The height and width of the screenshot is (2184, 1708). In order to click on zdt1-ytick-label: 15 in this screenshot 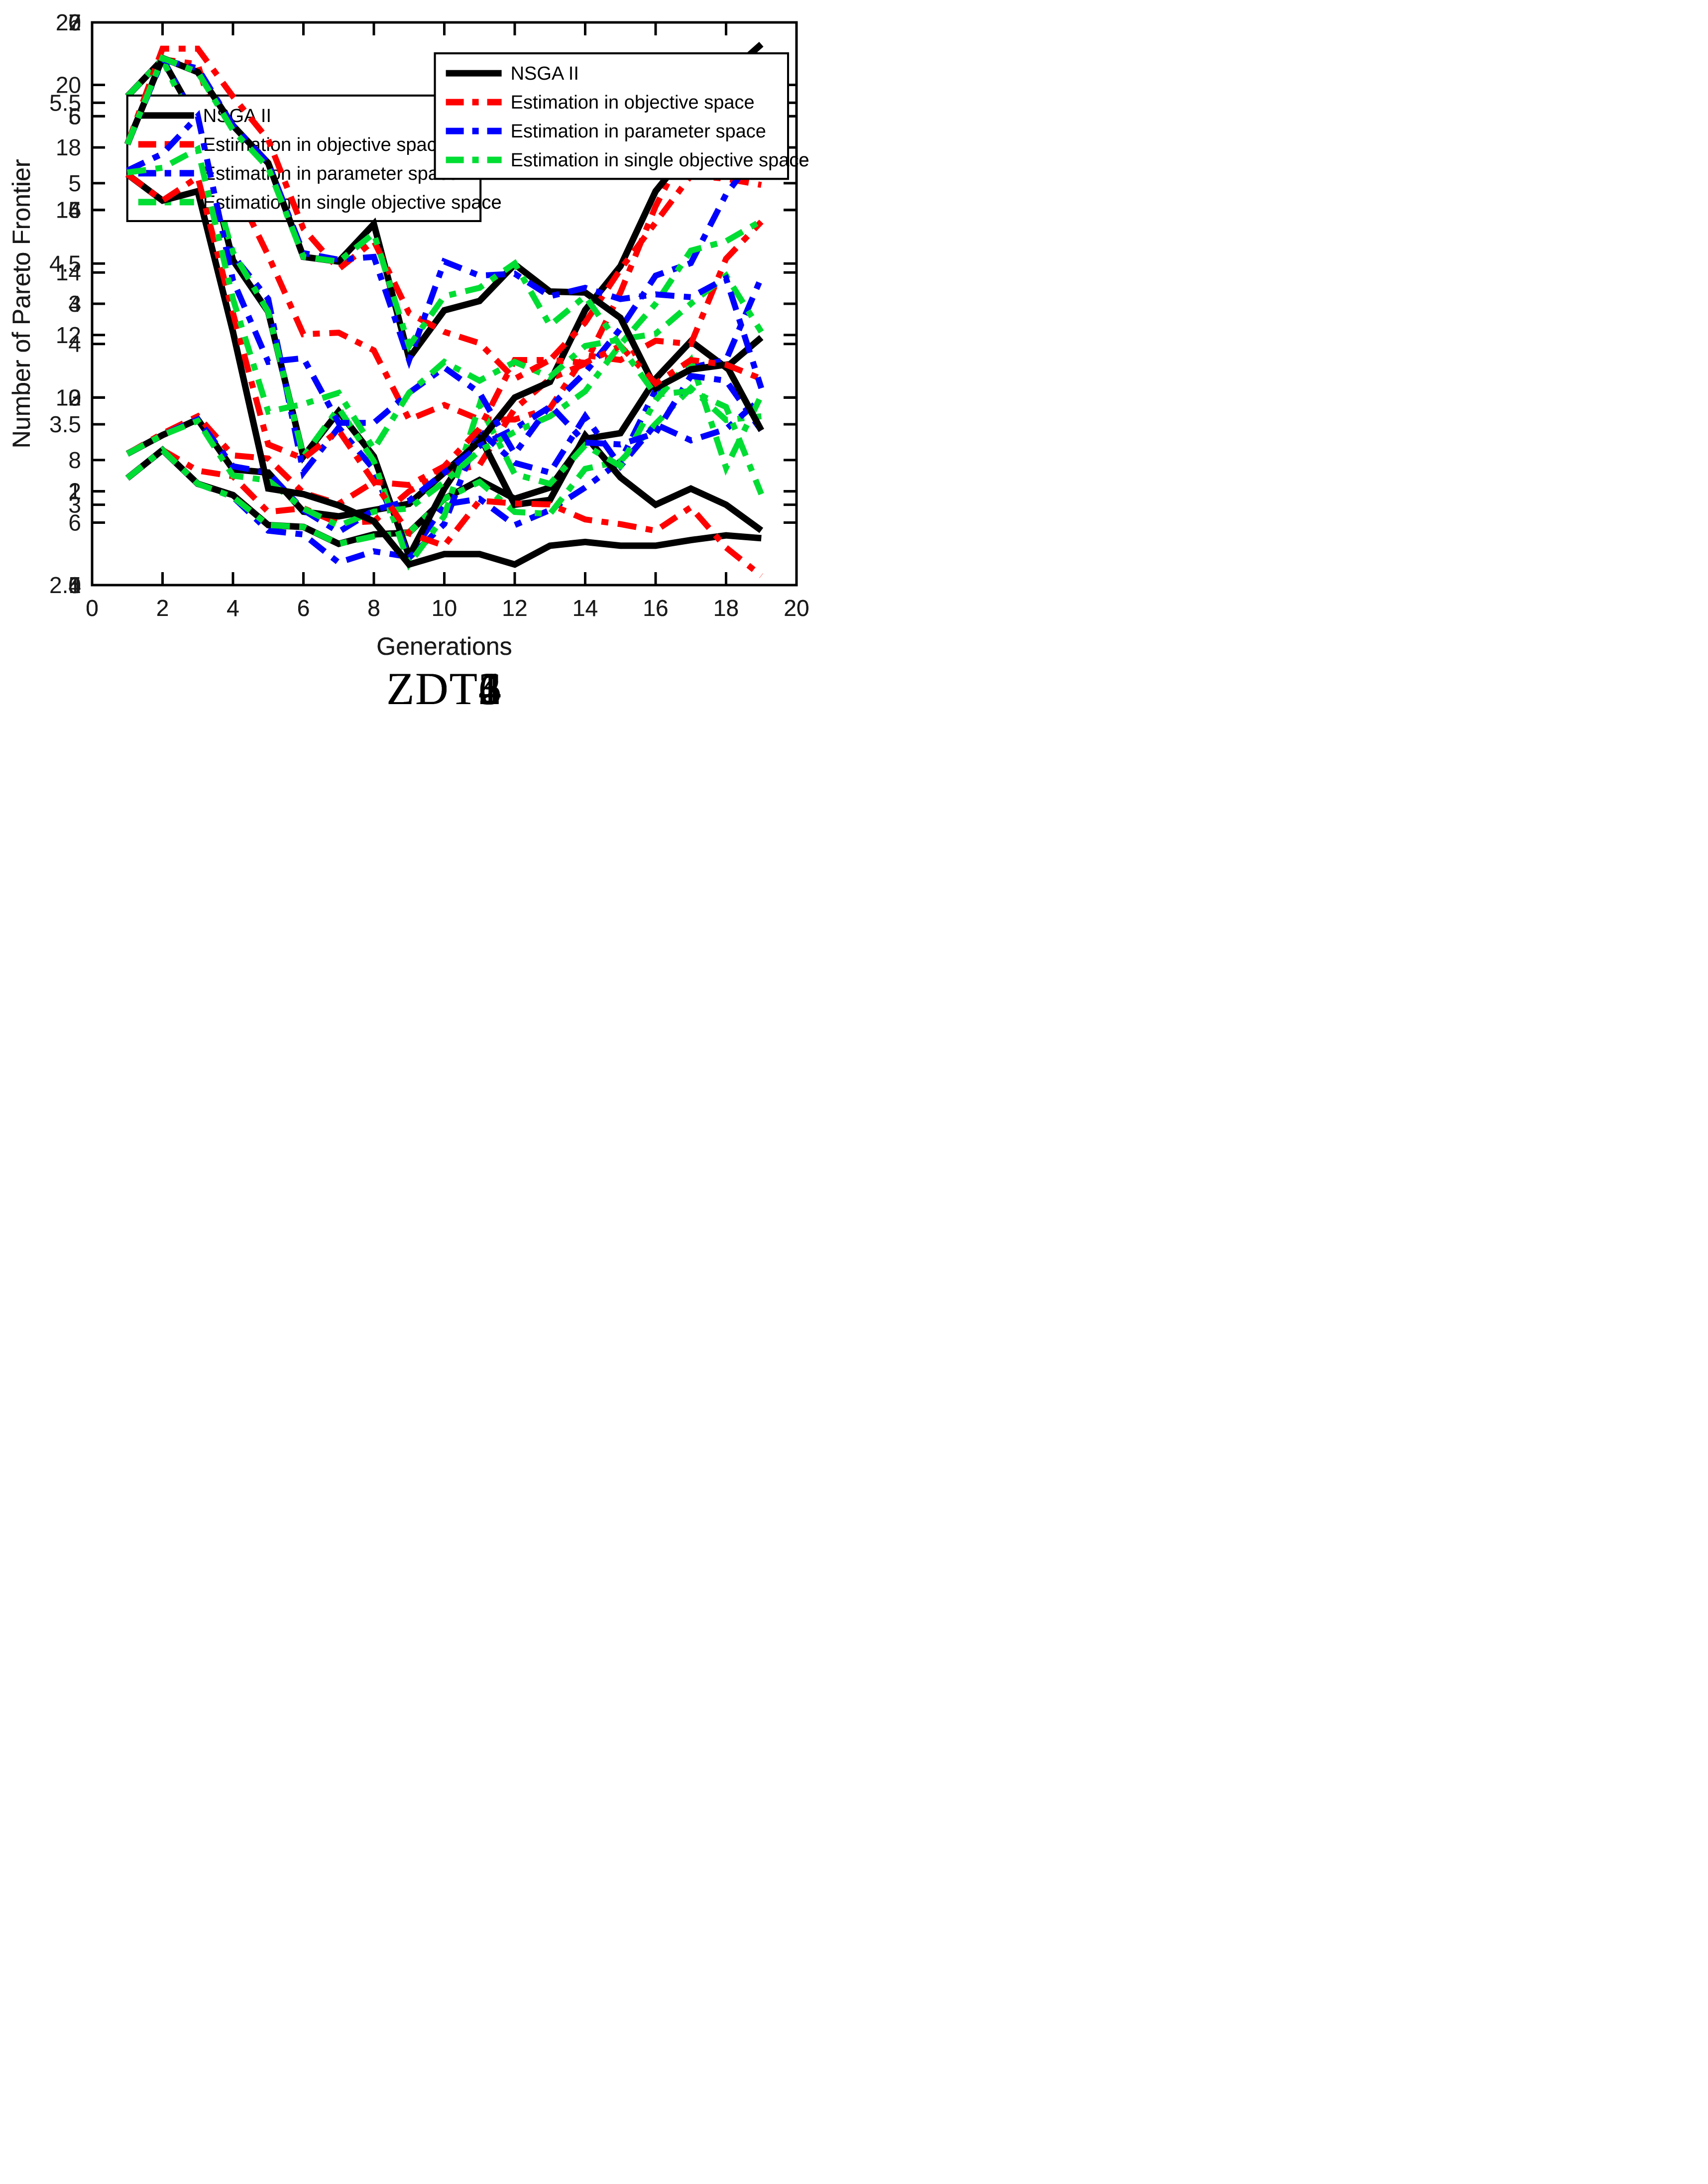, I will do `click(68, 210)`.